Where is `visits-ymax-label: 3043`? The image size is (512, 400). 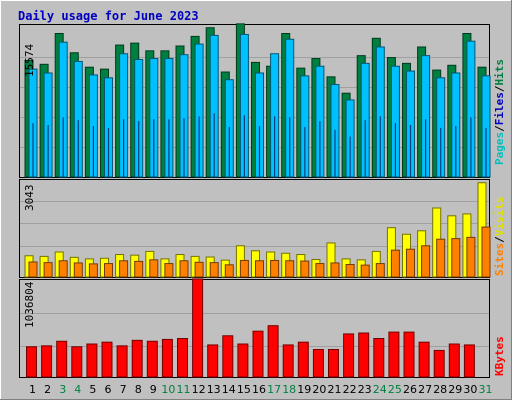 visits-ymax-label: 3043 is located at coordinates (29, 198).